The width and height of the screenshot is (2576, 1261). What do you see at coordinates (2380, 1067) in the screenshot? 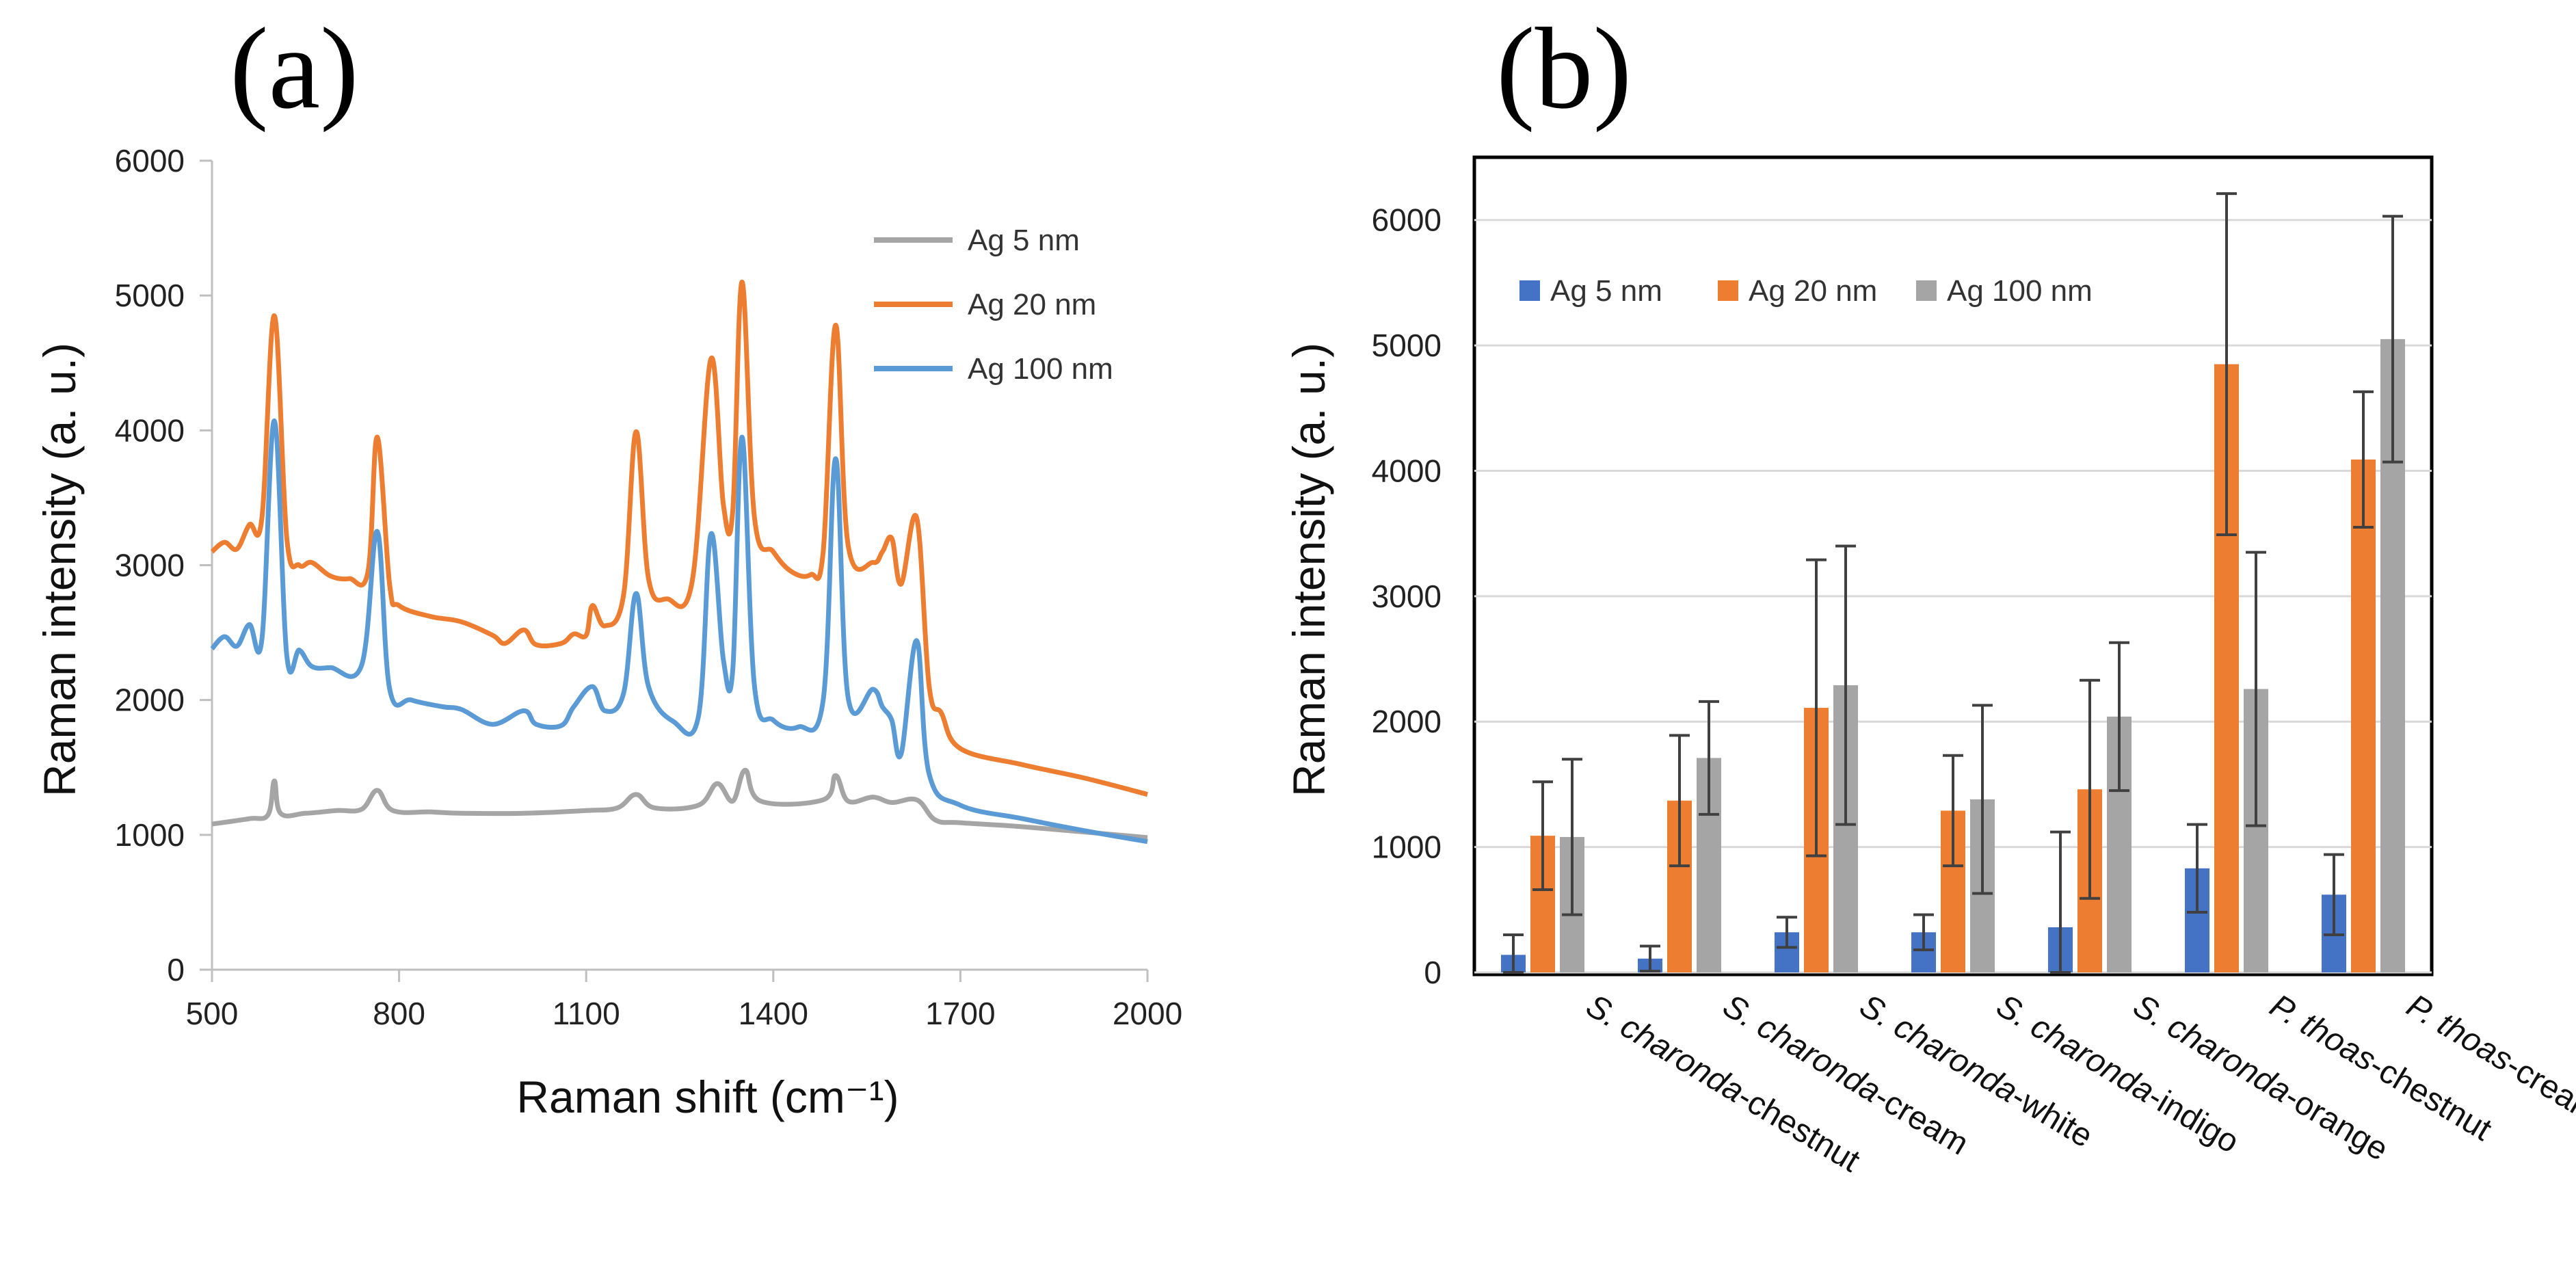
I see `category-label: P. thoas-chestnut` at bounding box center [2380, 1067].